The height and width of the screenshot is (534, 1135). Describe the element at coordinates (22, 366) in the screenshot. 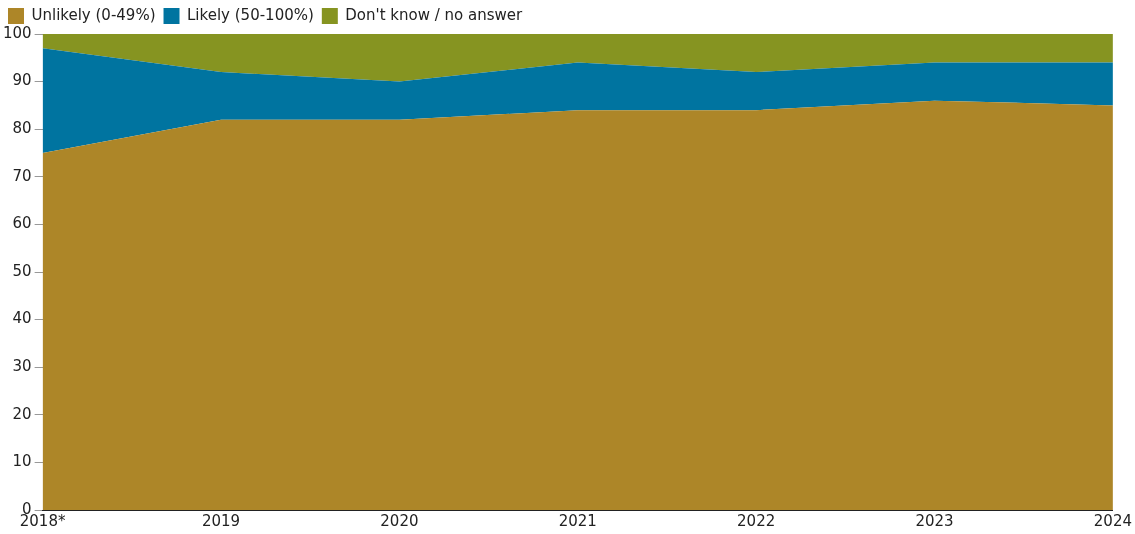

I see `y-tick-label: 30` at that location.